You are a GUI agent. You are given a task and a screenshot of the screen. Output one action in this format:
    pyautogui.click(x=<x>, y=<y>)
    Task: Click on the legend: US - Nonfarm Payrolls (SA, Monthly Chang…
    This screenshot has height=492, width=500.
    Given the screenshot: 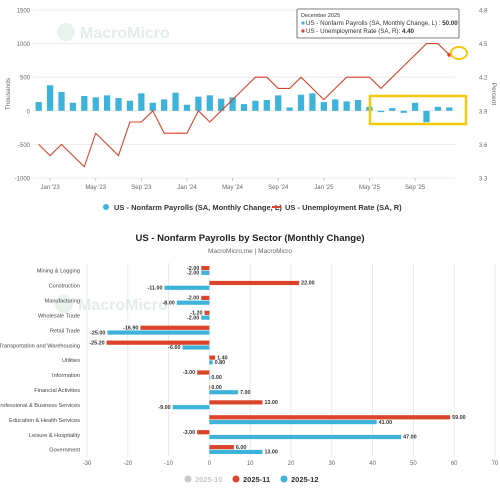 What is the action you would take?
    pyautogui.click(x=252, y=207)
    